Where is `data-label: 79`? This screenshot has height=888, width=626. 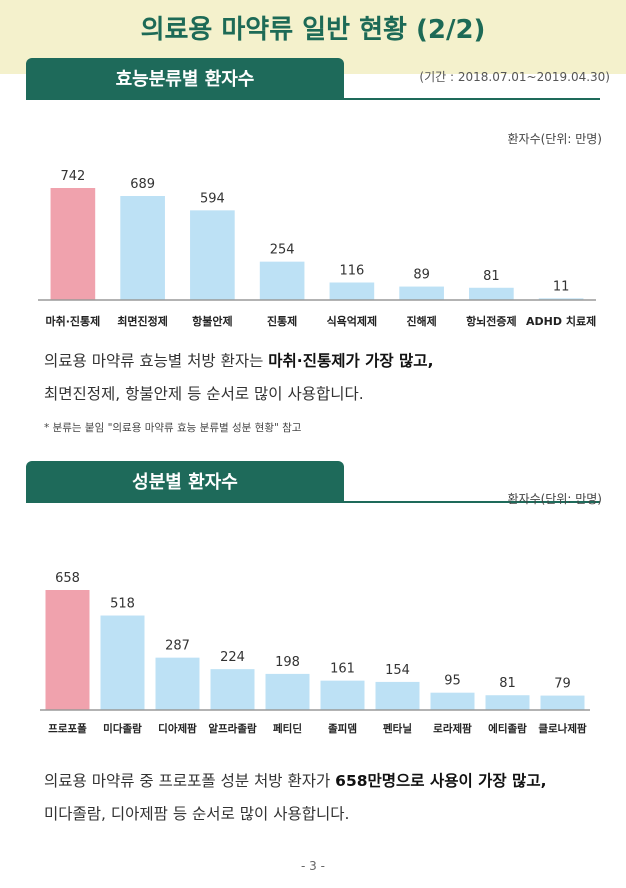 data-label: 79 is located at coordinates (562, 684).